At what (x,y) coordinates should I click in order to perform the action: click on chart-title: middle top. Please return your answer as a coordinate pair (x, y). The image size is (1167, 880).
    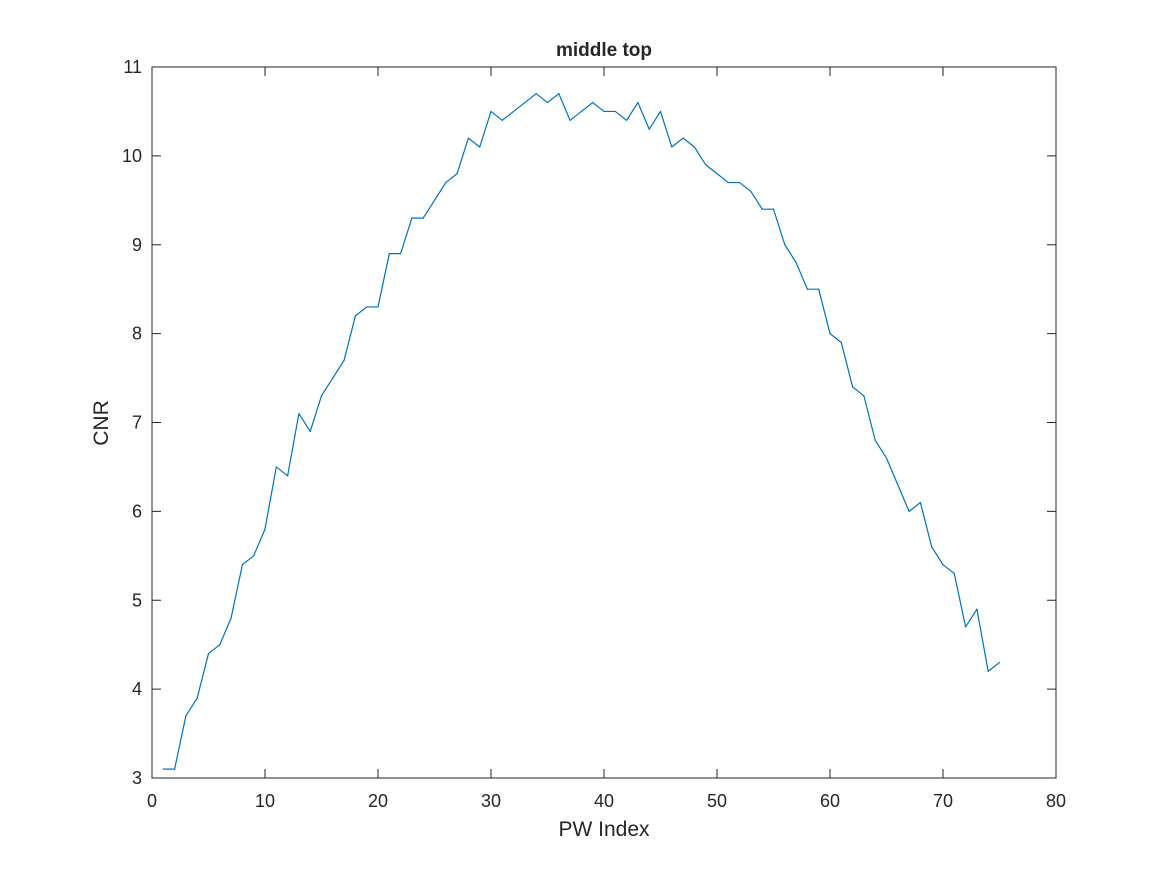
    Looking at the image, I should click on (604, 50).